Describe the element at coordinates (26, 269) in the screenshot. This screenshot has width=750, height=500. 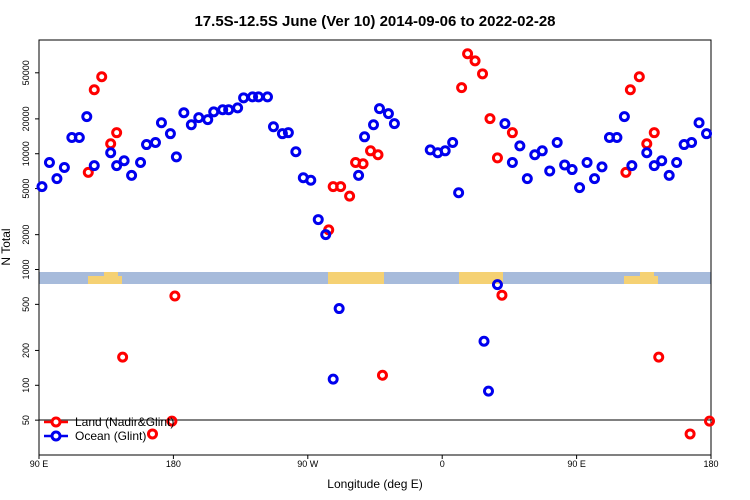
I see `y-tick-label: 1000` at that location.